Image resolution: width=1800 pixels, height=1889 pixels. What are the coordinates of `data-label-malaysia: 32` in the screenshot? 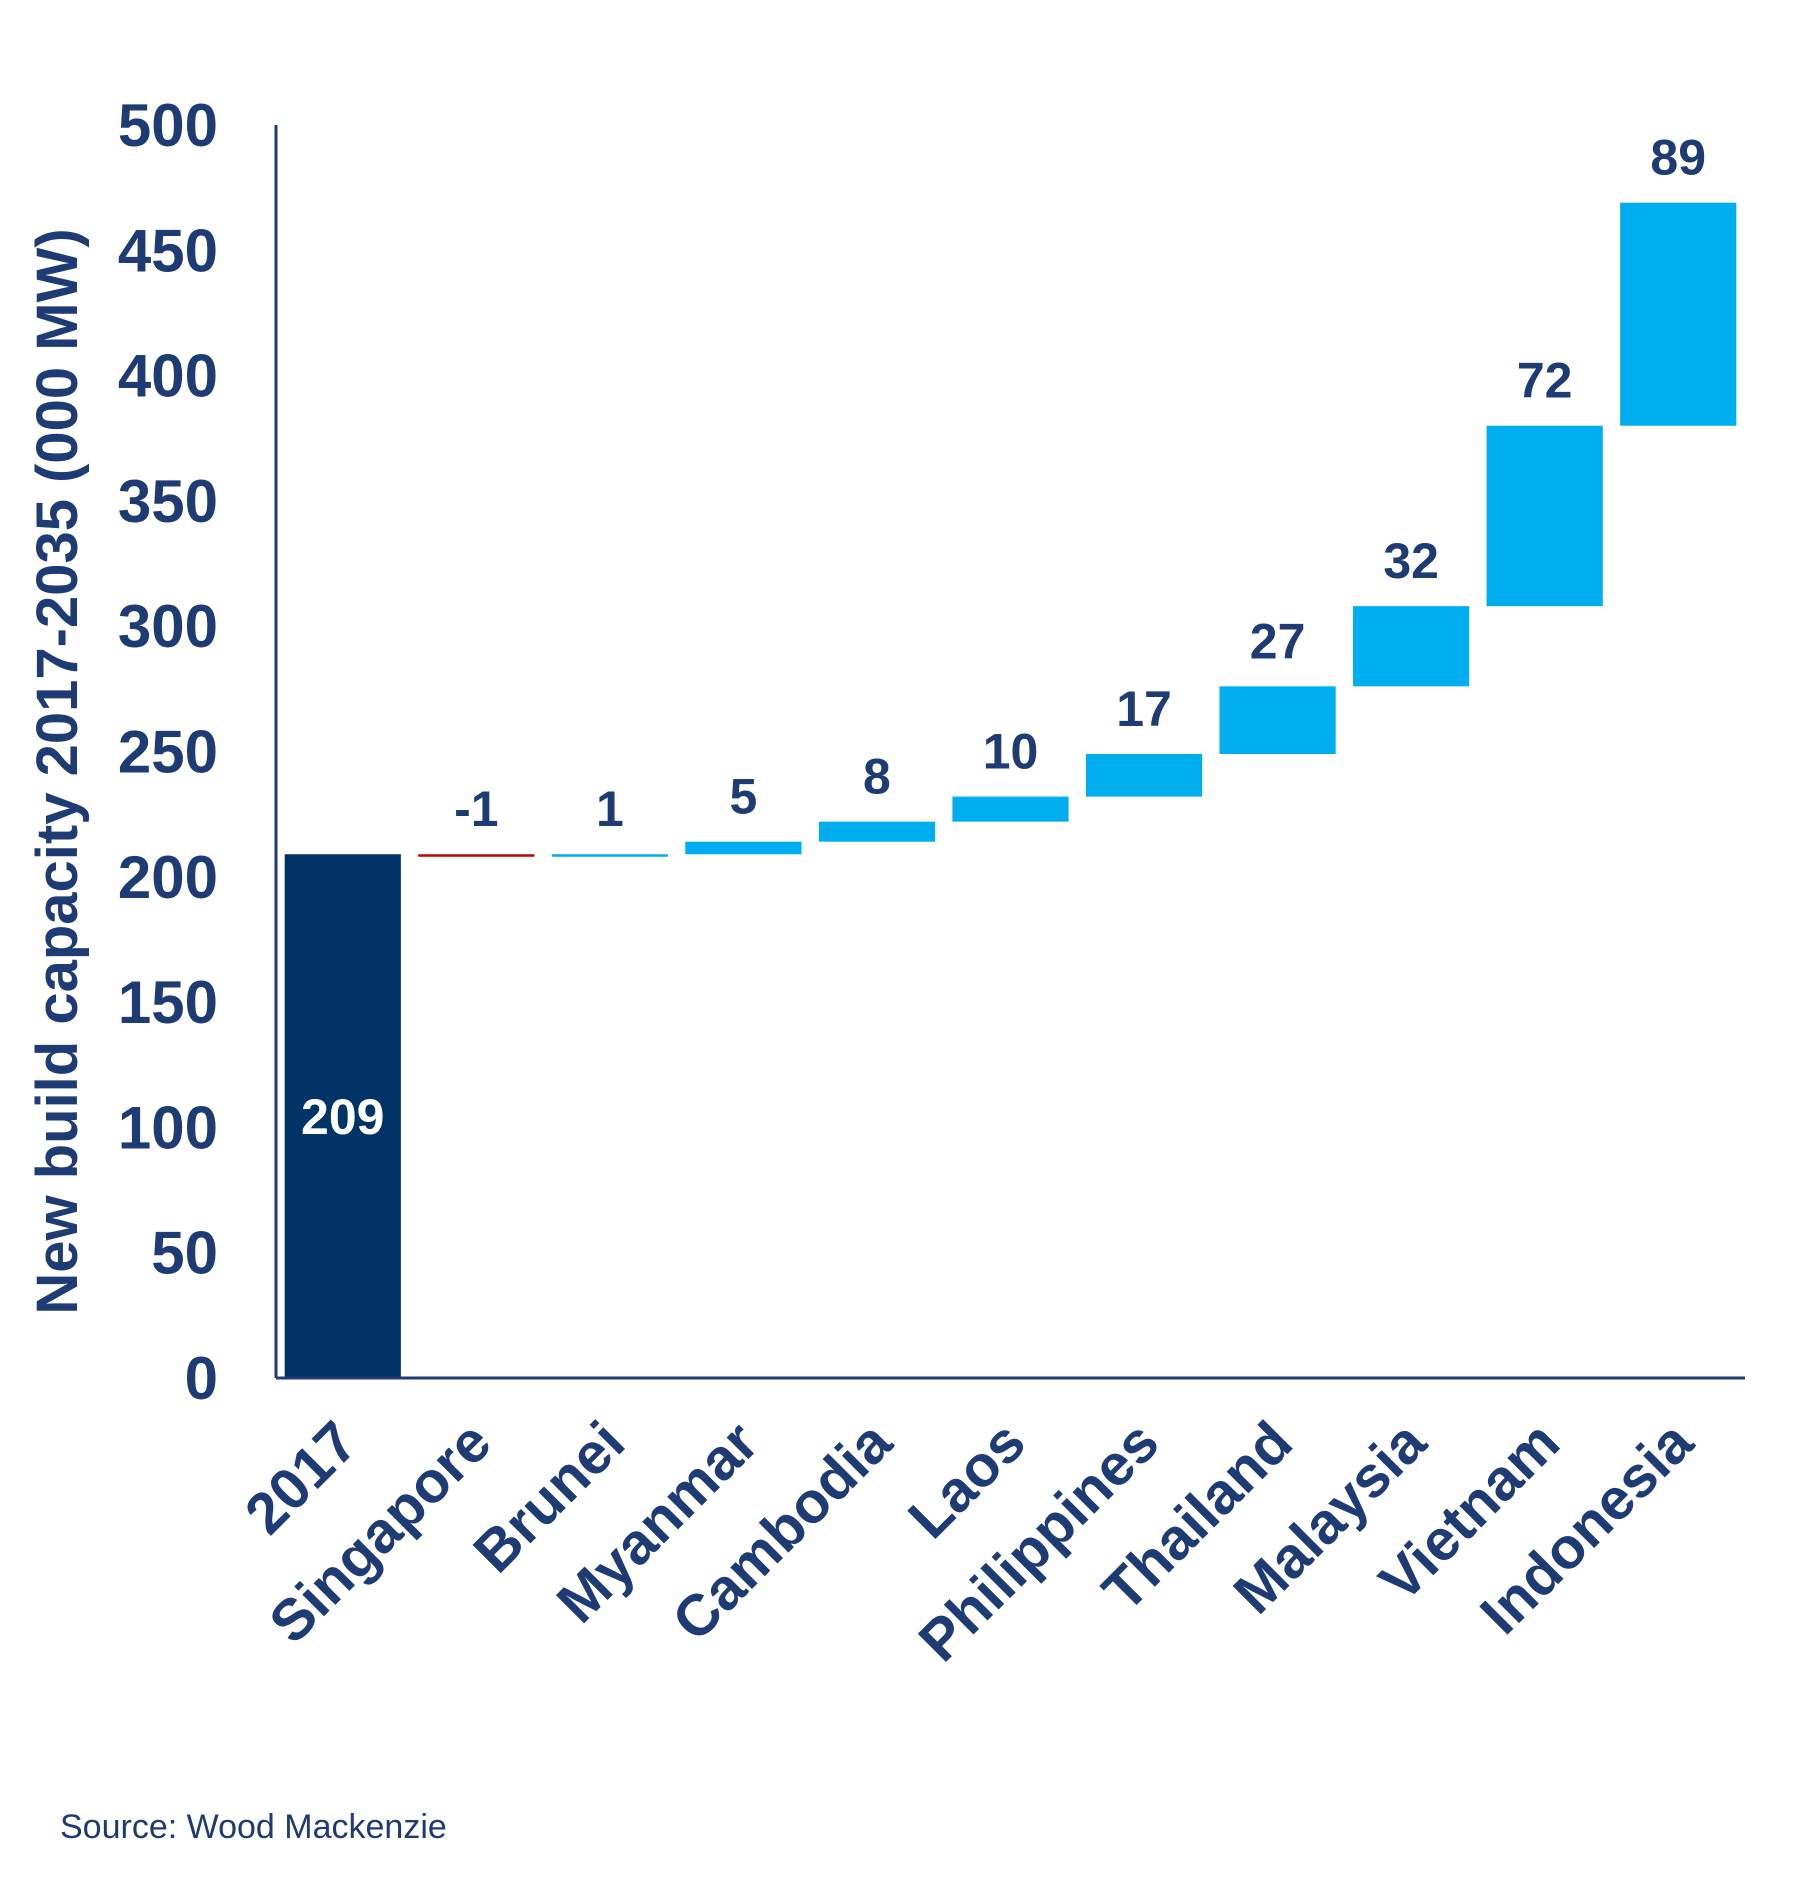 It's located at (1411, 561).